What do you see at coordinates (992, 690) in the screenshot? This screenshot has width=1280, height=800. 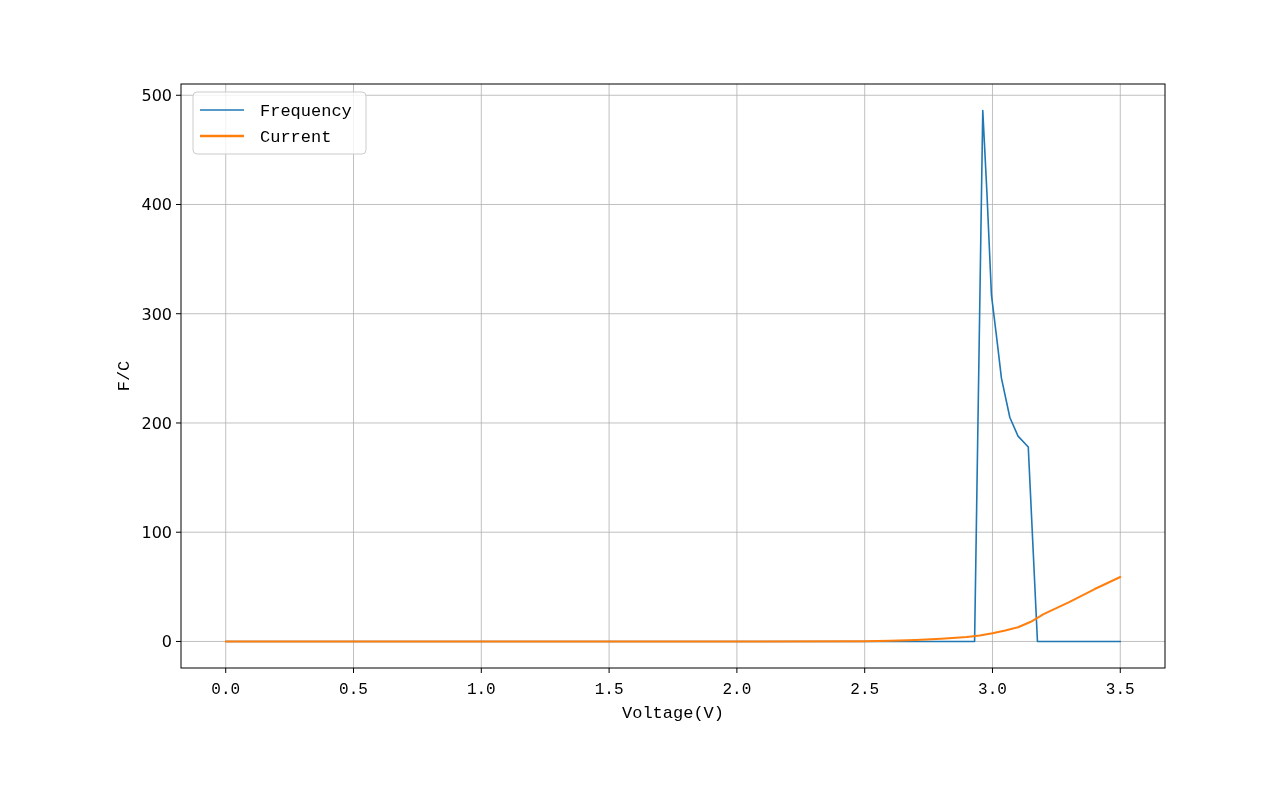 I see `x-tick-label: 3.0` at bounding box center [992, 690].